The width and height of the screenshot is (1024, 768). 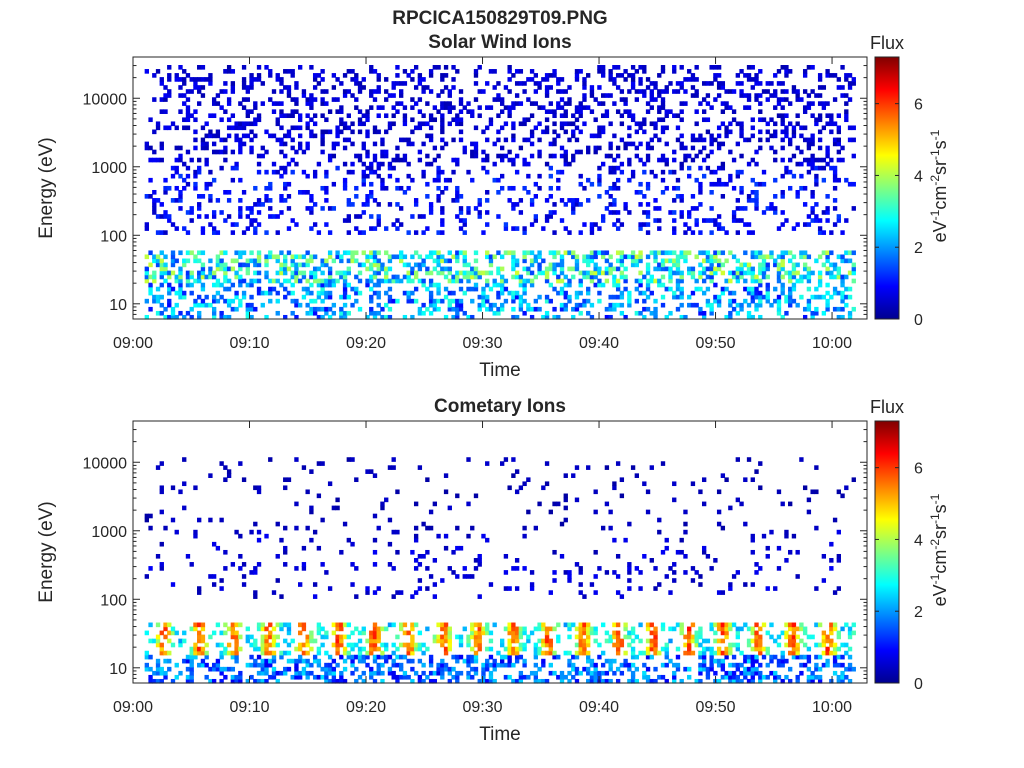 I want to click on colorbar-gradient, so click(x=887, y=188).